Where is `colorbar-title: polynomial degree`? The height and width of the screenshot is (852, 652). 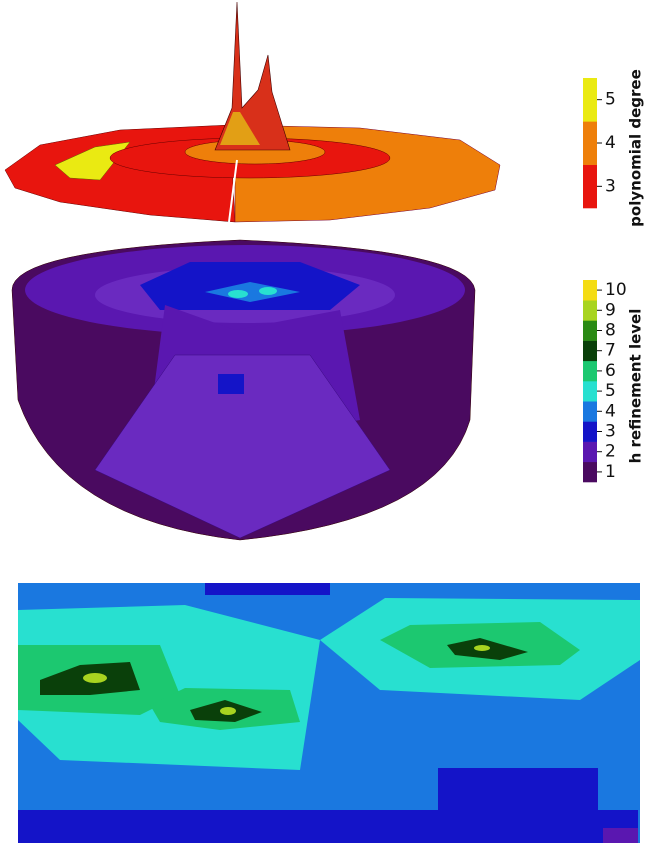 colorbar-title: polynomial degree is located at coordinates (636, 148).